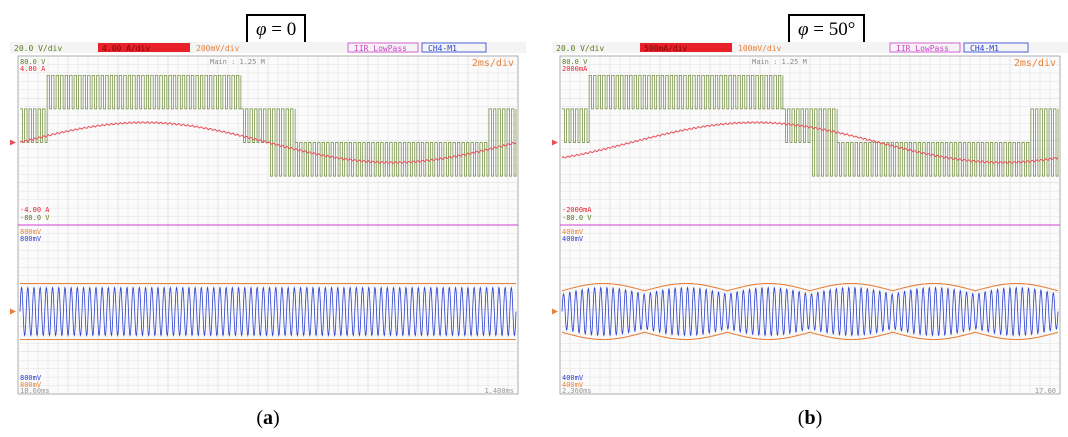 Image resolution: width=1068 pixels, height=437 pixels. Describe the element at coordinates (577, 210) in the screenshot. I see `ch2-bottom-label: -2000mA` at that location.